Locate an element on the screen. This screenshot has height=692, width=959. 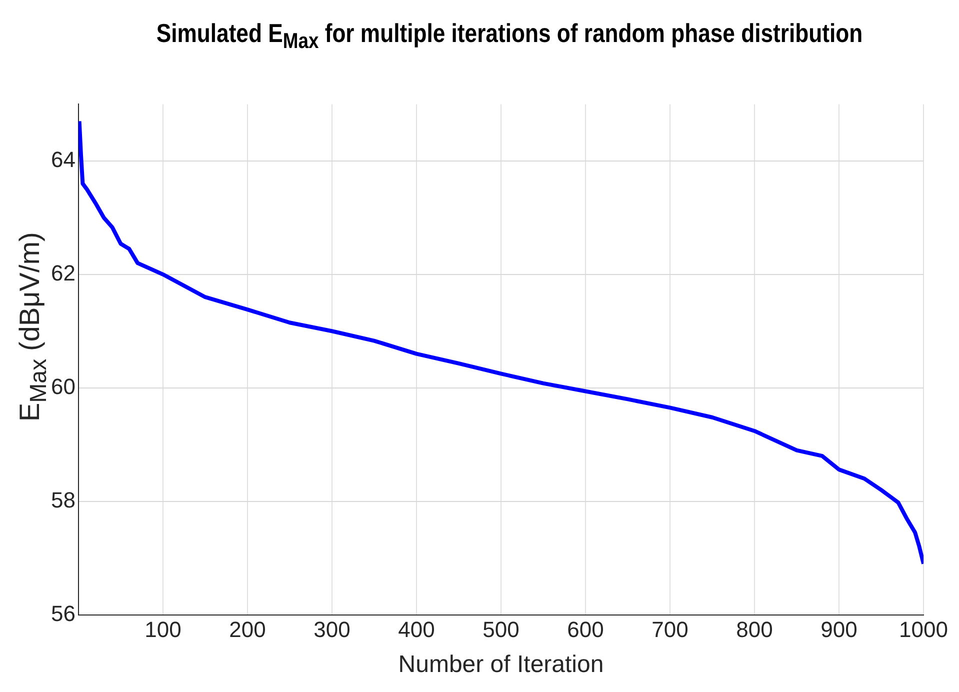
x-tick-label: 300 is located at coordinates (332, 629).